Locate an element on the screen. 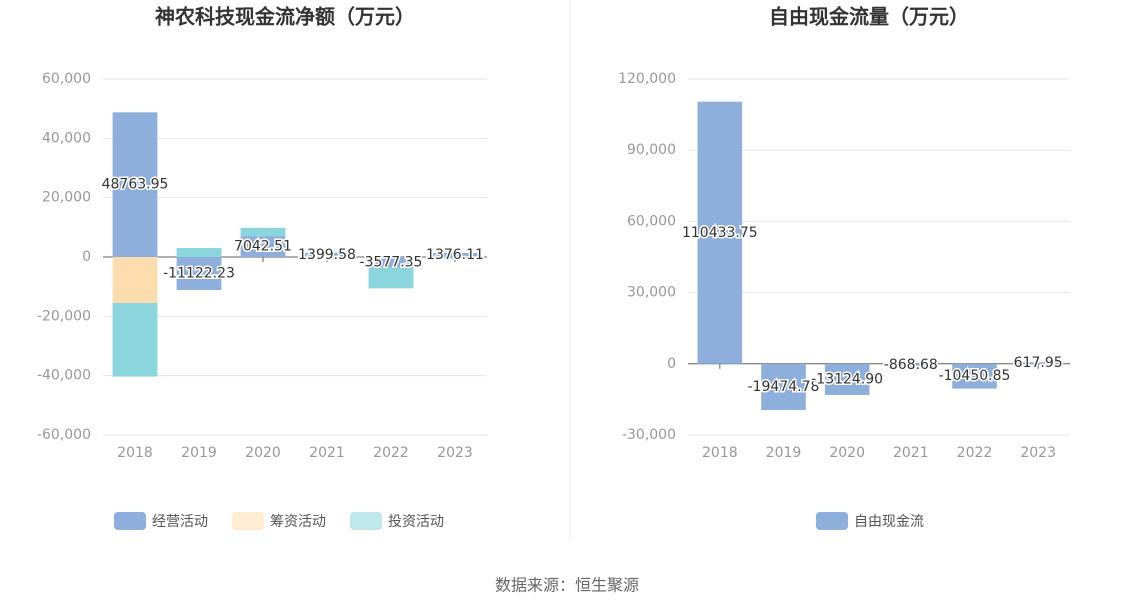 Image resolution: width=1134 pixels, height=612 pixels. y-tick-label: 40,000 is located at coordinates (66, 138).